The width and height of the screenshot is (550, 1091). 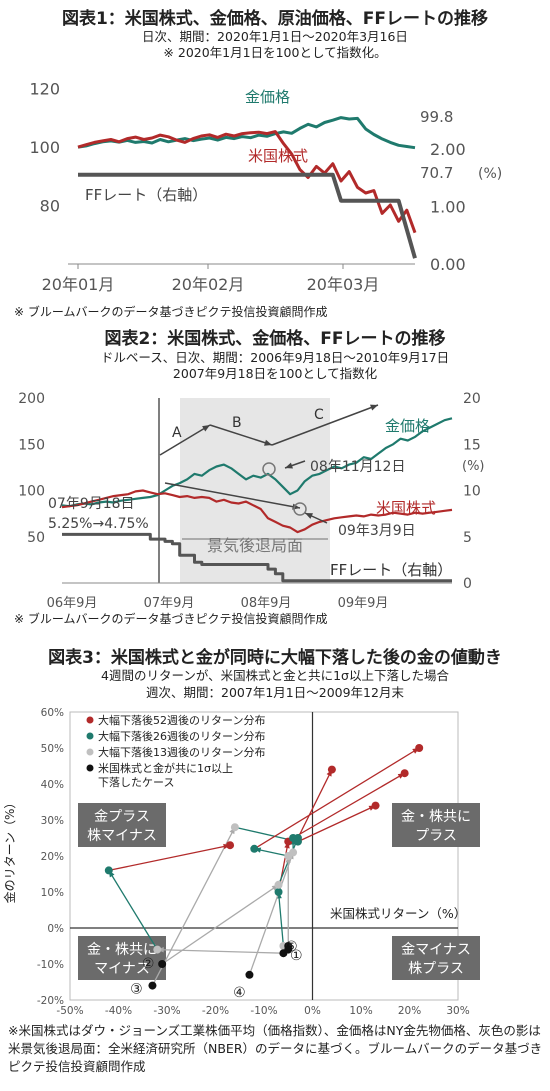 I want to click on x-tick: 10%, so click(x=360, y=1011).